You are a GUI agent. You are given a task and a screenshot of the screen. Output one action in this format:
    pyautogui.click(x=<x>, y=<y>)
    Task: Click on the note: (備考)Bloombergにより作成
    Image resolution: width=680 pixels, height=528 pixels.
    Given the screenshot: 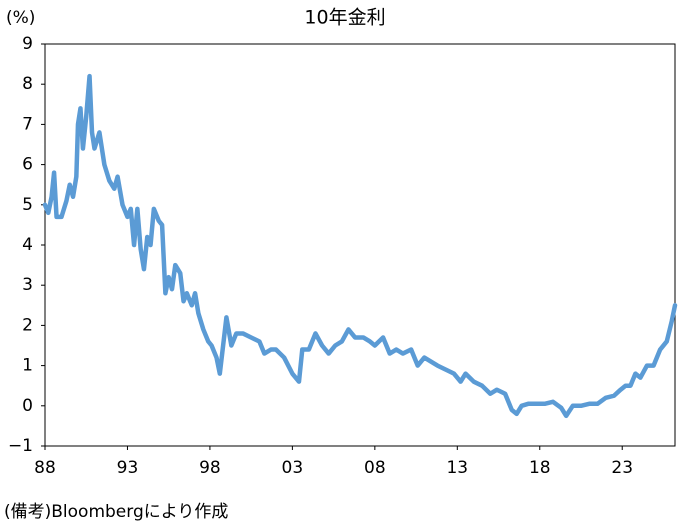 What is the action you would take?
    pyautogui.click(x=116, y=512)
    